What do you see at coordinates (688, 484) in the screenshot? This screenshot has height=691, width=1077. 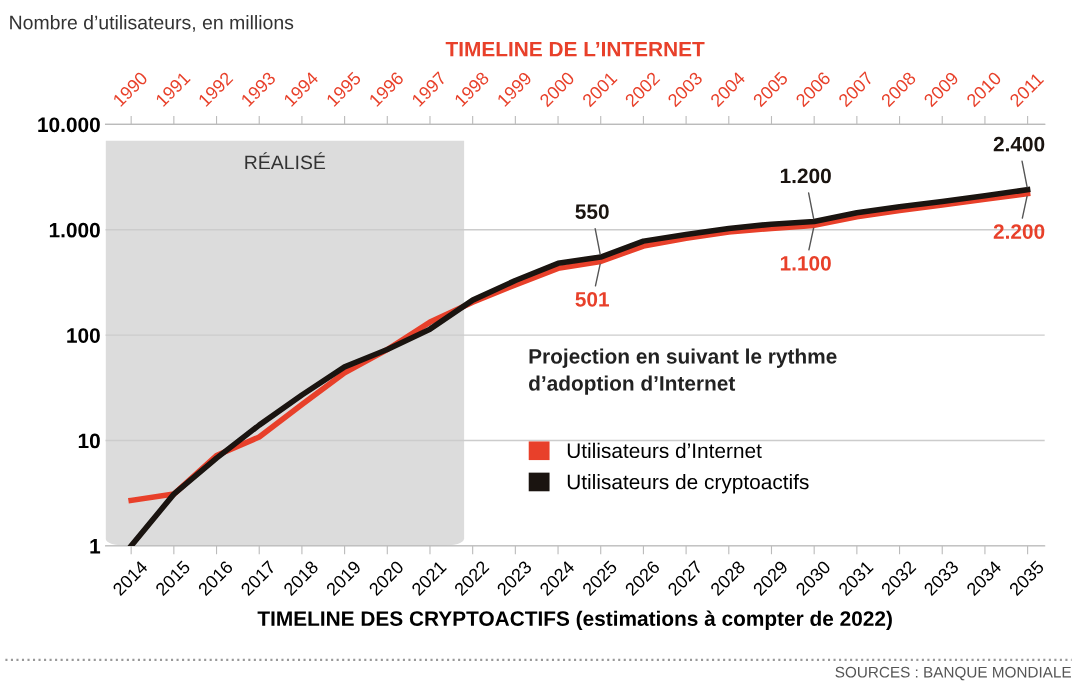 I see `legend-label: Utilisateurs de cryptoactifs` at bounding box center [688, 484].